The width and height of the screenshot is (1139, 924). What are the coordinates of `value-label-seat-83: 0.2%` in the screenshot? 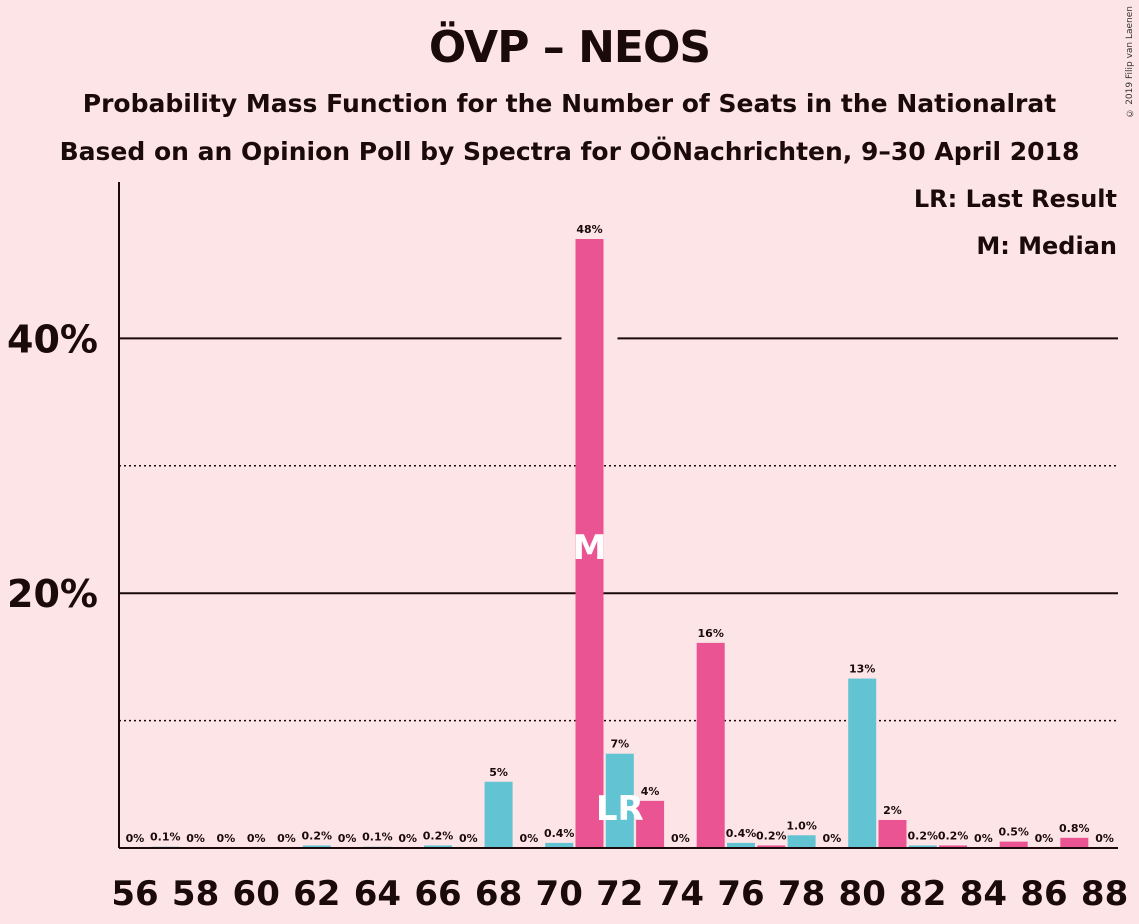 It's located at (953, 835).